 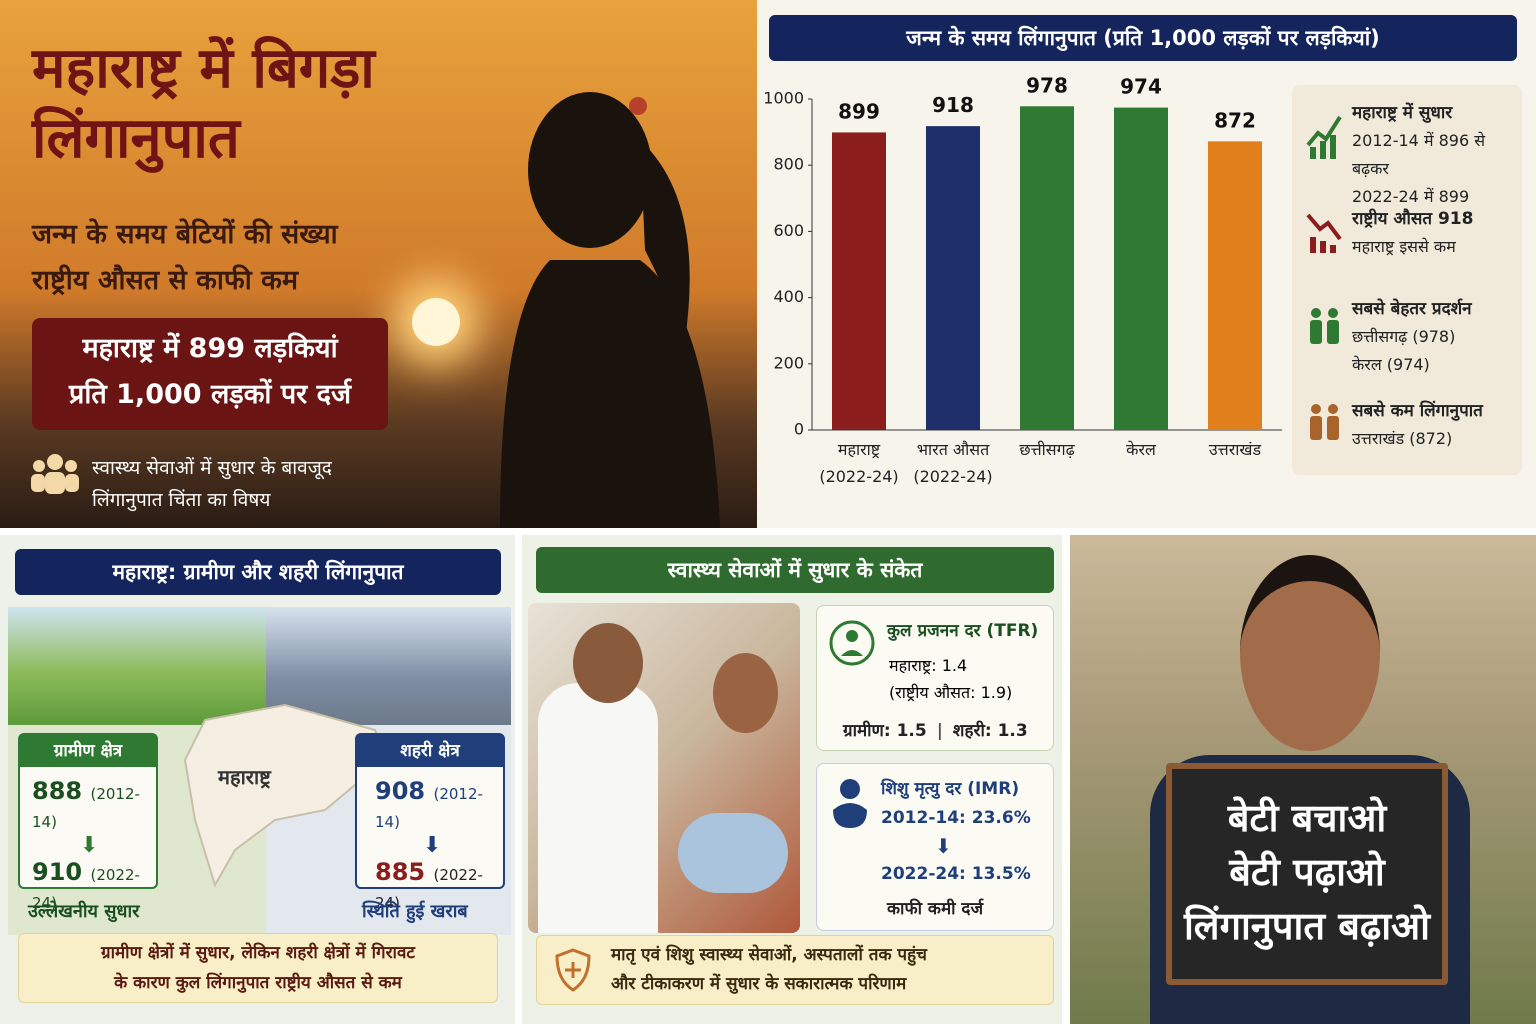 What do you see at coordinates (1417, 425) in the screenshot?
I see `insight: सबसे कम लिंगानुपात उत्तराखंड (872)` at bounding box center [1417, 425].